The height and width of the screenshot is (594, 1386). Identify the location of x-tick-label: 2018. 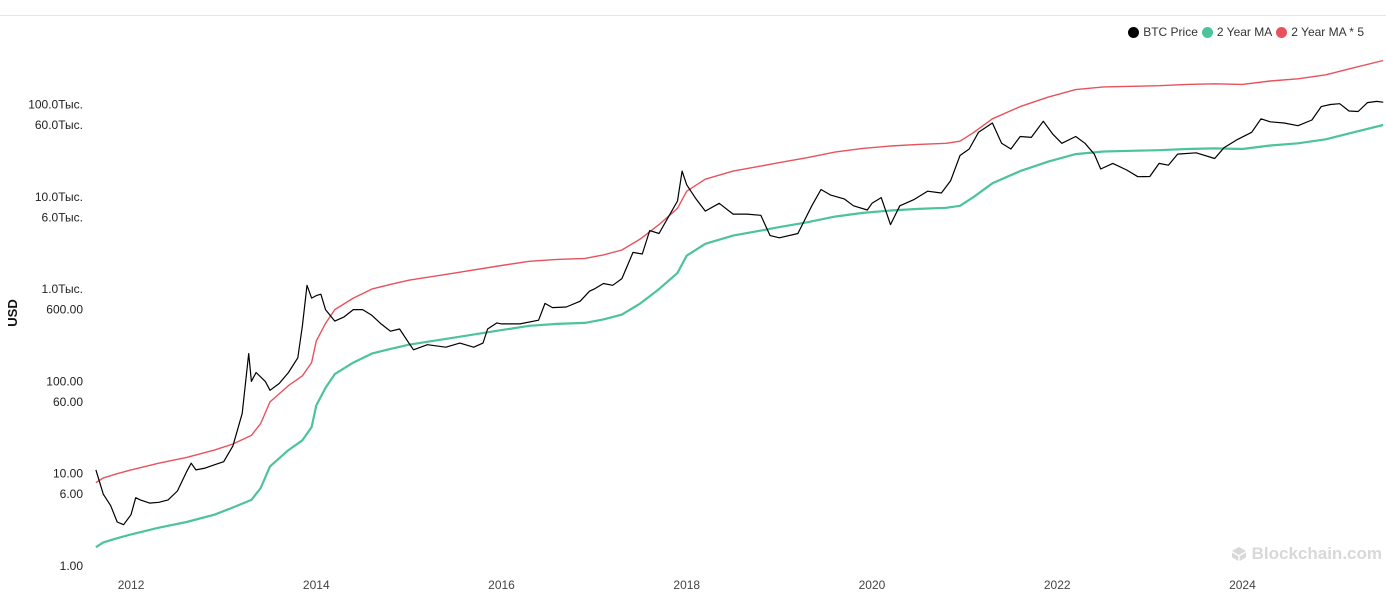
(686, 585).